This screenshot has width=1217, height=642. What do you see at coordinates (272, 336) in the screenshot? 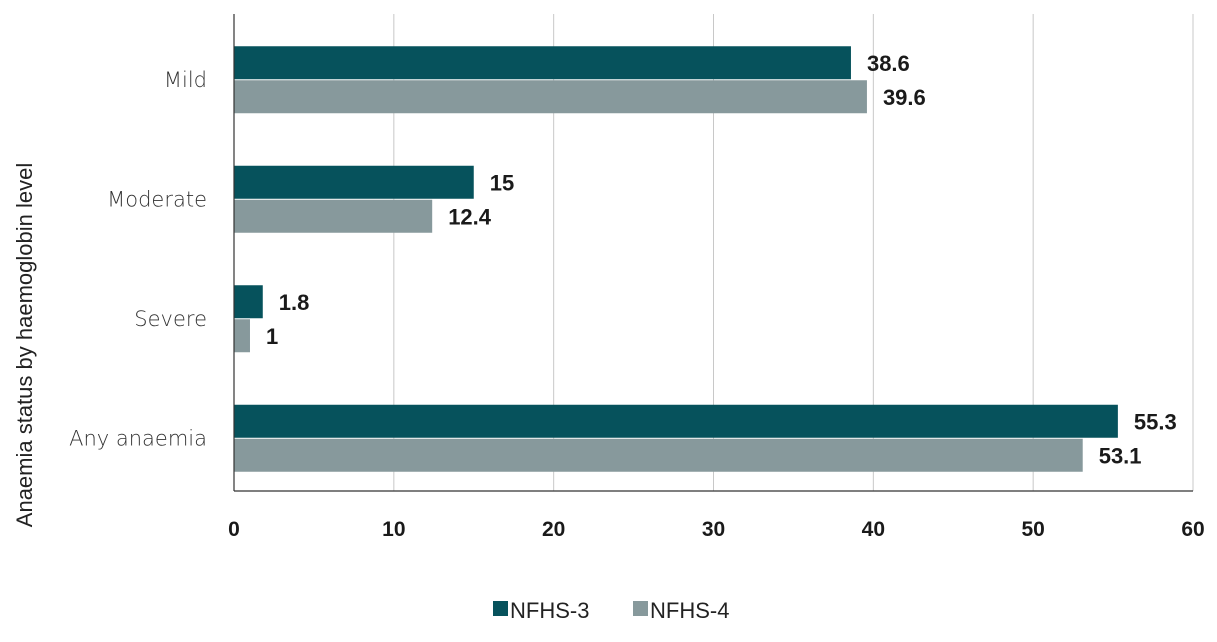
I see `data-label-NFHS-4-2: 1` at bounding box center [272, 336].